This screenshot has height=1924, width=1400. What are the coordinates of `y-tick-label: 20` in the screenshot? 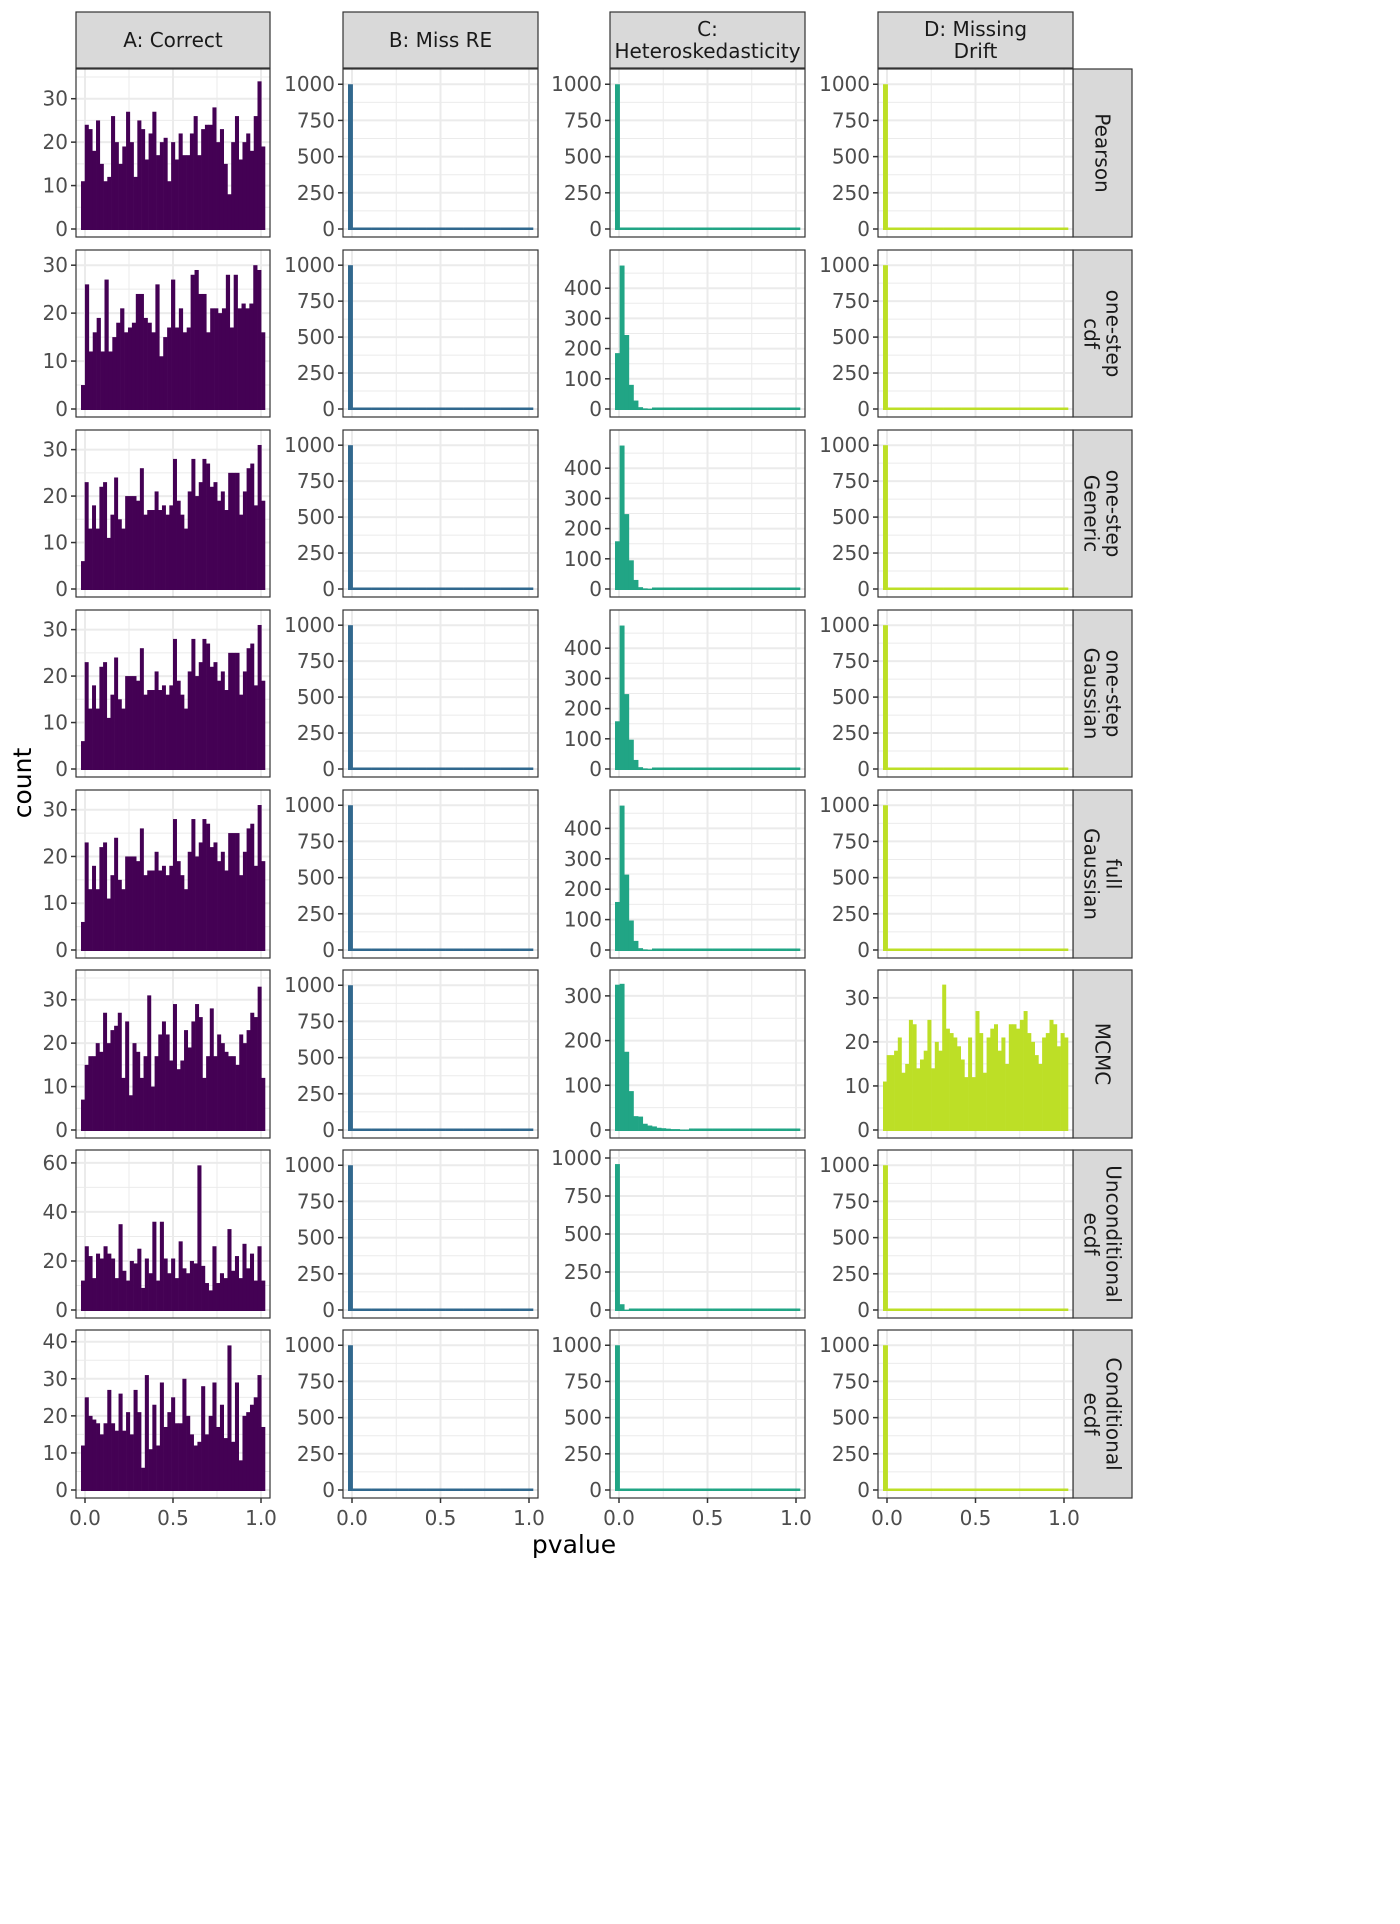 It's located at (55, 1416).